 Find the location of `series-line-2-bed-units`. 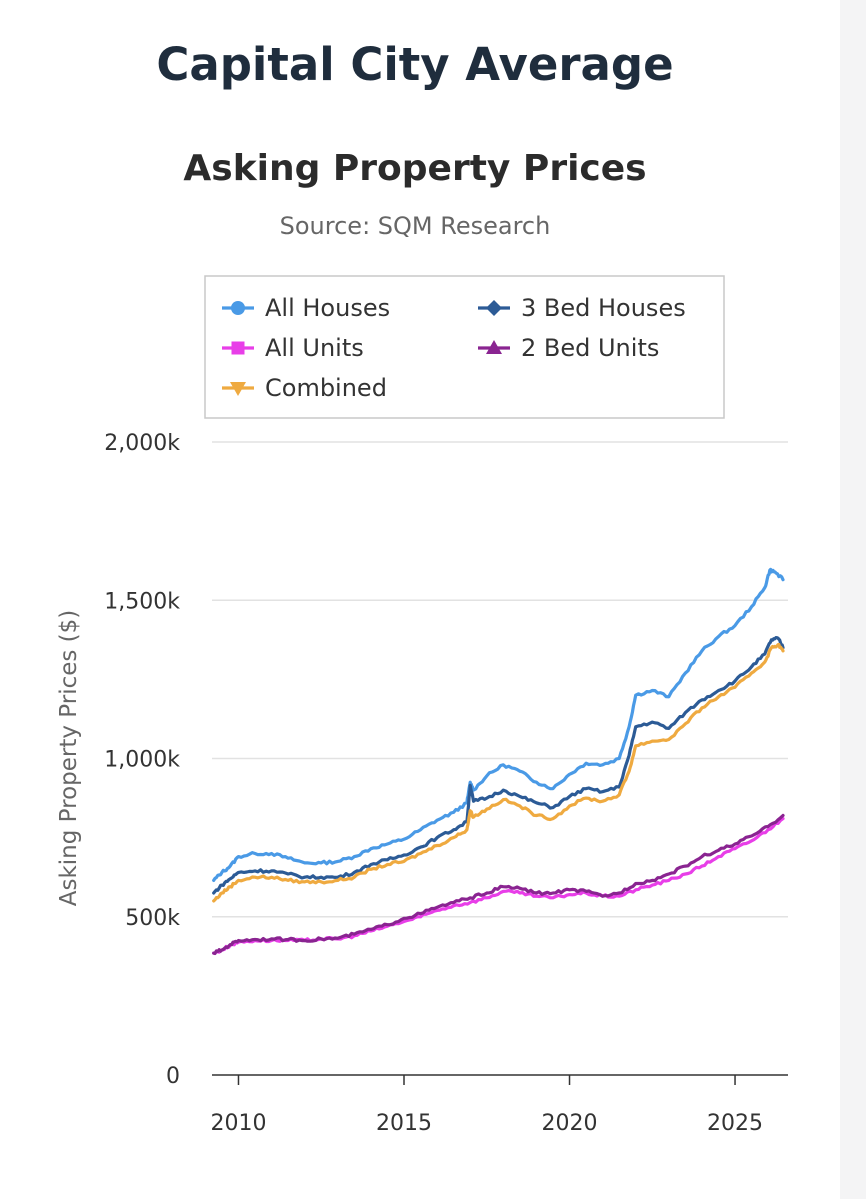

series-line-2-bed-units is located at coordinates (498, 884).